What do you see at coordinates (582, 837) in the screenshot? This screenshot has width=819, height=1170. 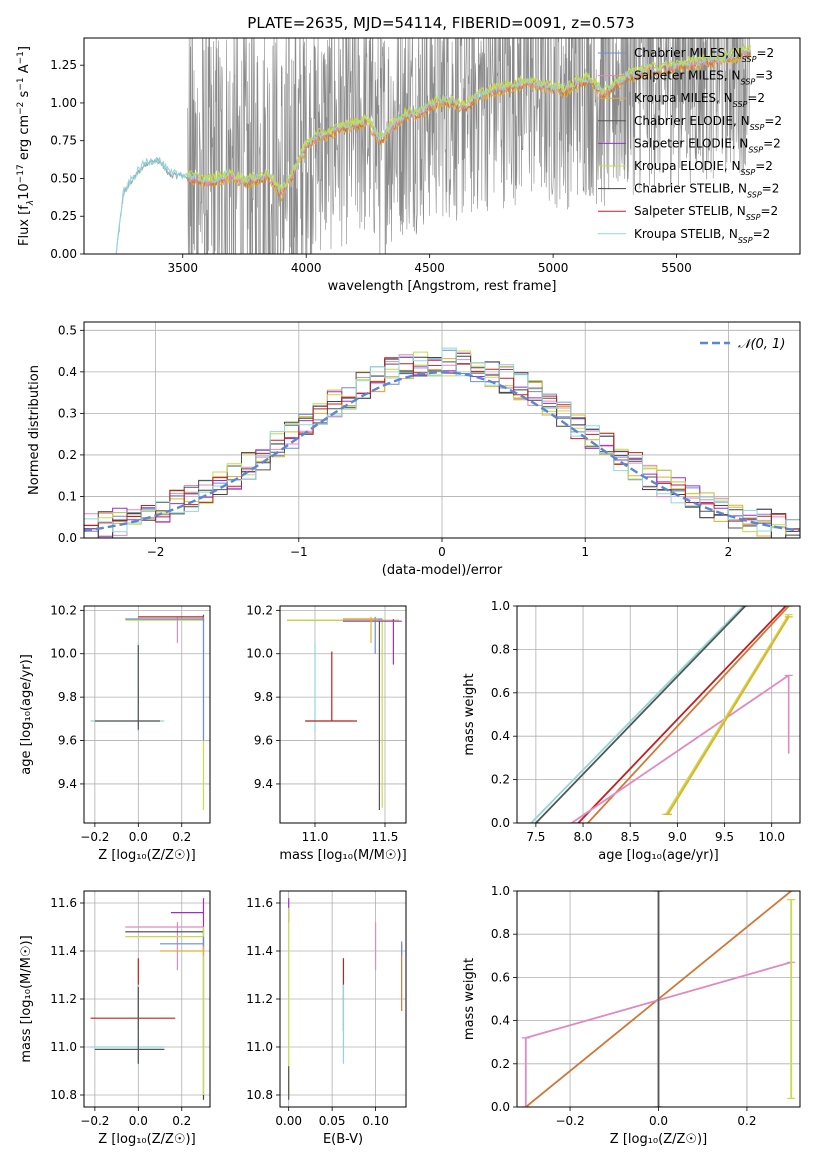 I see `x-tick-label: 8.0` at bounding box center [582, 837].